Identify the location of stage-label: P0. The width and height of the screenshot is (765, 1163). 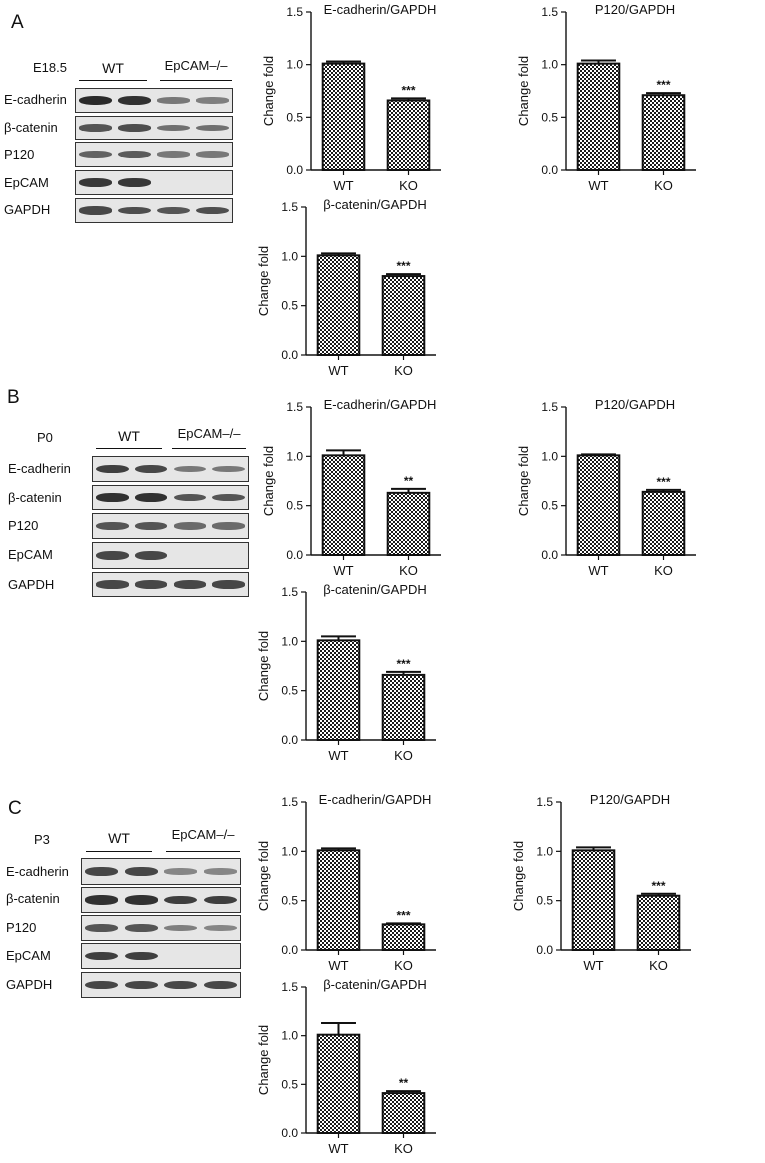
(45, 437).